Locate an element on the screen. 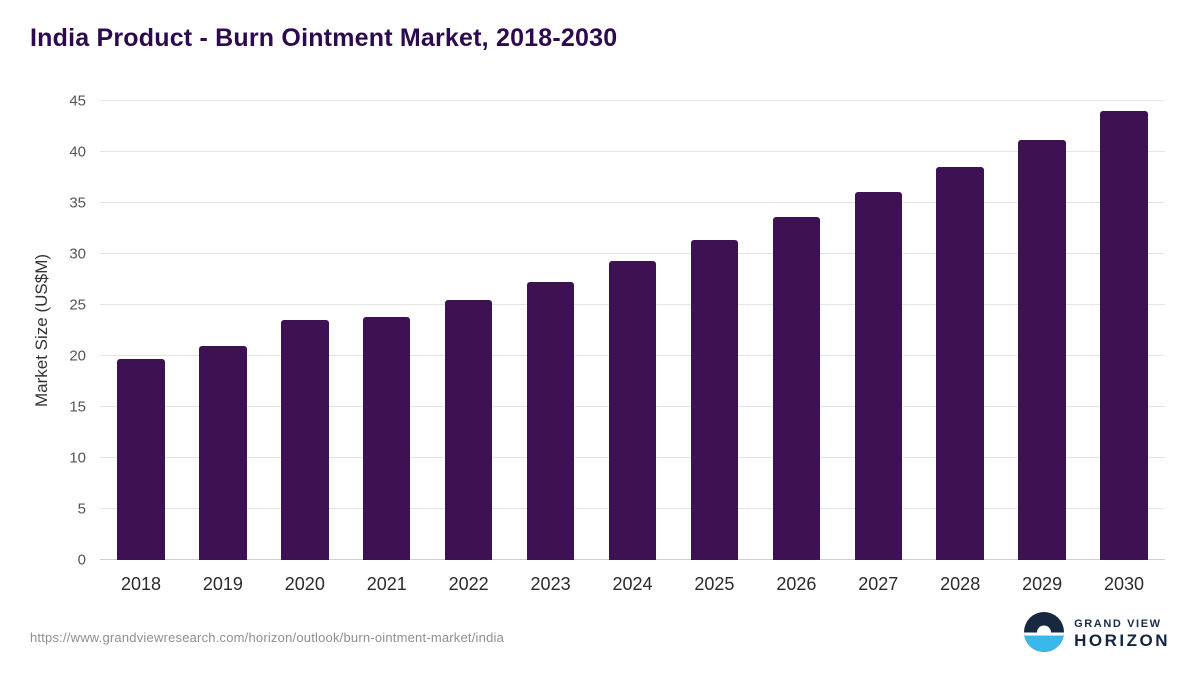 The image size is (1200, 675). bar-2019 is located at coordinates (223, 452).